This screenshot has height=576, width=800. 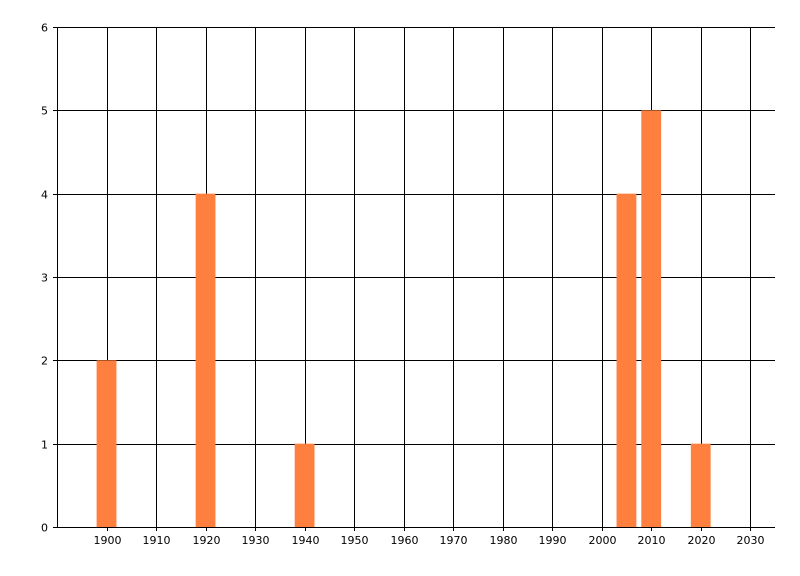 What do you see at coordinates (306, 540) in the screenshot?
I see `x-tick-label: 1940` at bounding box center [306, 540].